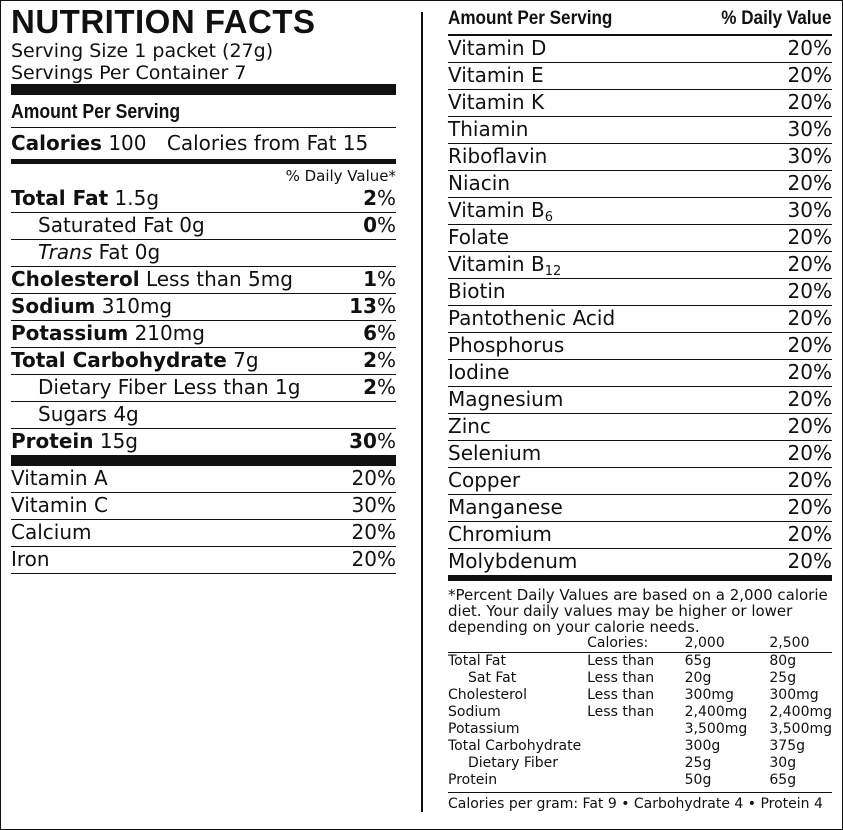  Describe the element at coordinates (716, 712) in the screenshot. I see `dv-table-cell: 2,400mg` at that location.